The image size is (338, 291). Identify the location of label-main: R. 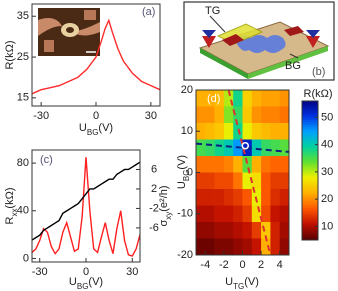
(10, 221).